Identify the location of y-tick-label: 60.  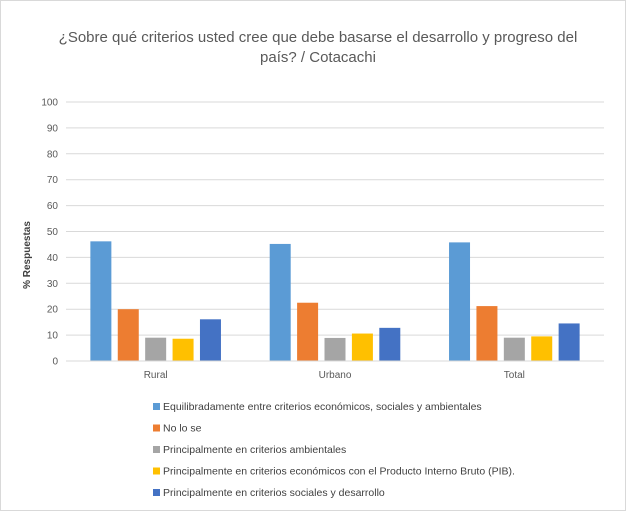
(53, 206).